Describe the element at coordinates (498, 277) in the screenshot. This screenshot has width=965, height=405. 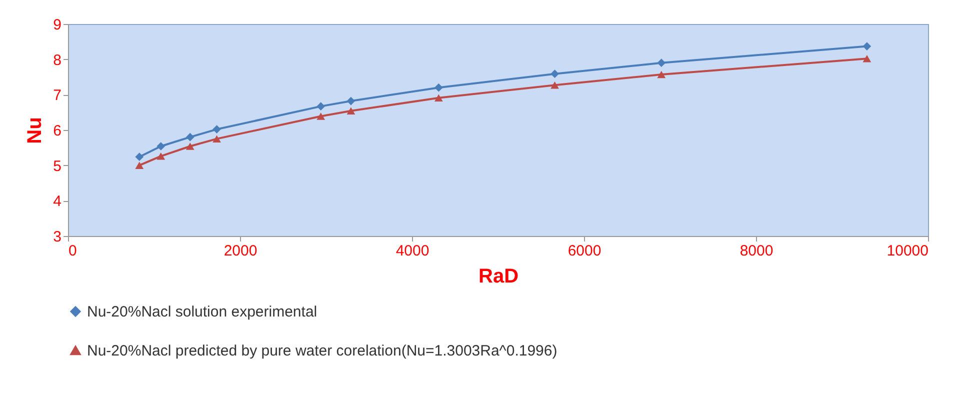
I see `x-axis-title: RaD` at that location.